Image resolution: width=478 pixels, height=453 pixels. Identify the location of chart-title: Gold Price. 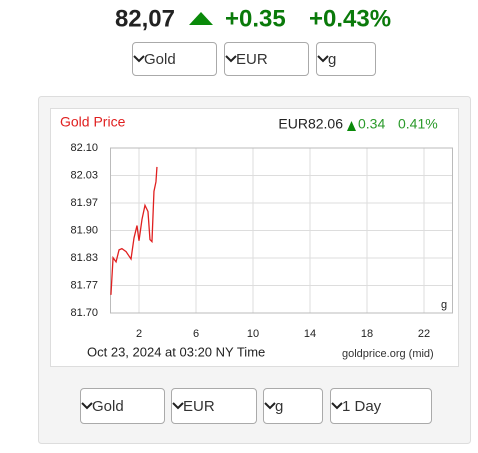
(93, 122).